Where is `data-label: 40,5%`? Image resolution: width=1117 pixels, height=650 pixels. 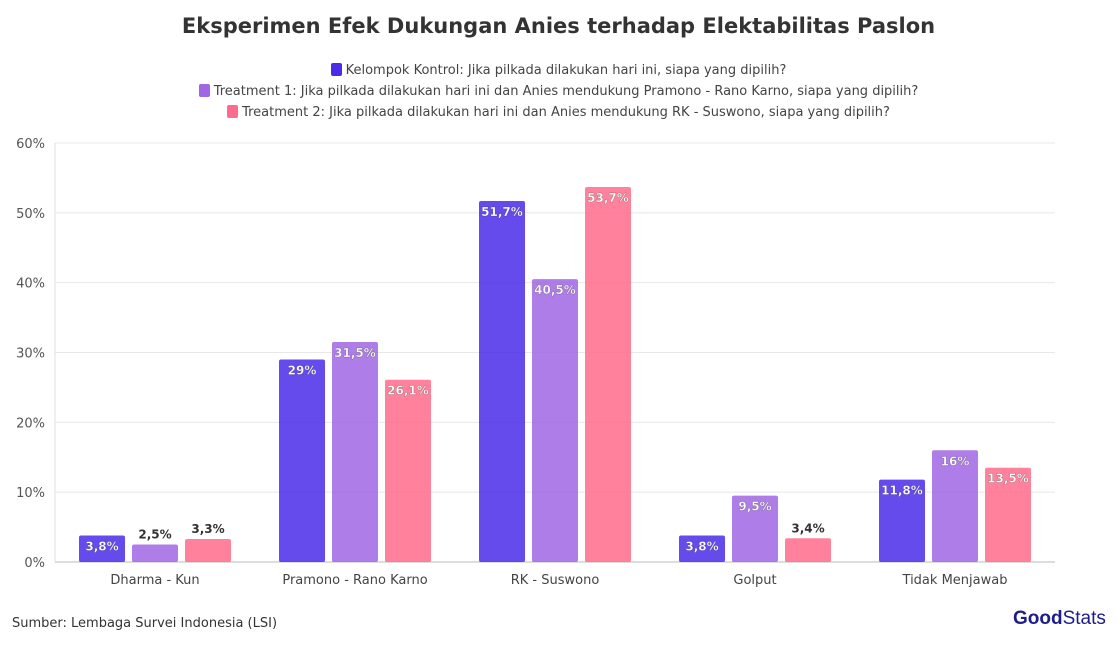
data-label: 40,5% is located at coordinates (555, 290).